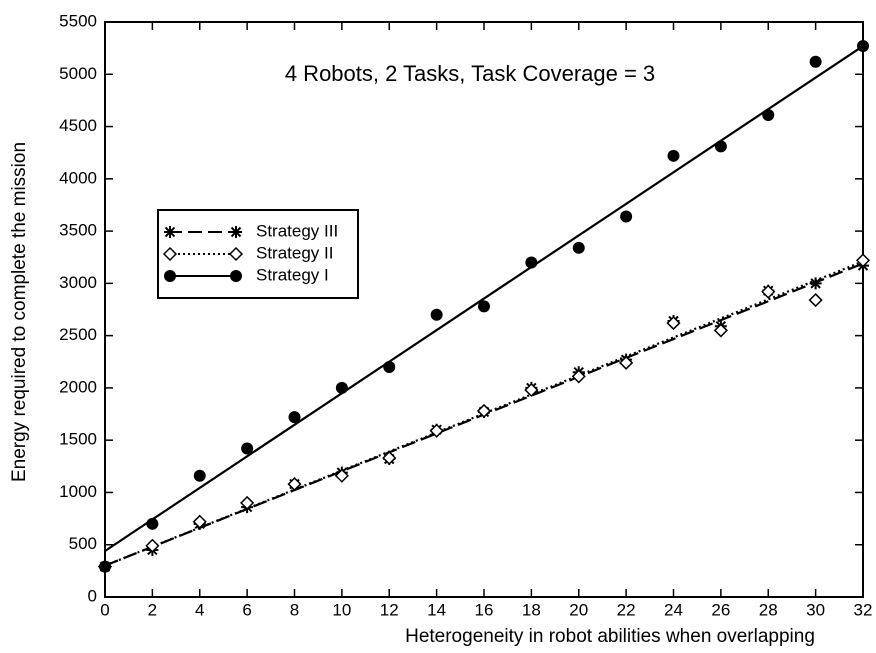 This screenshot has height=653, width=876. Describe the element at coordinates (294, 609) in the screenshot. I see `x-tick-label: 8` at that location.